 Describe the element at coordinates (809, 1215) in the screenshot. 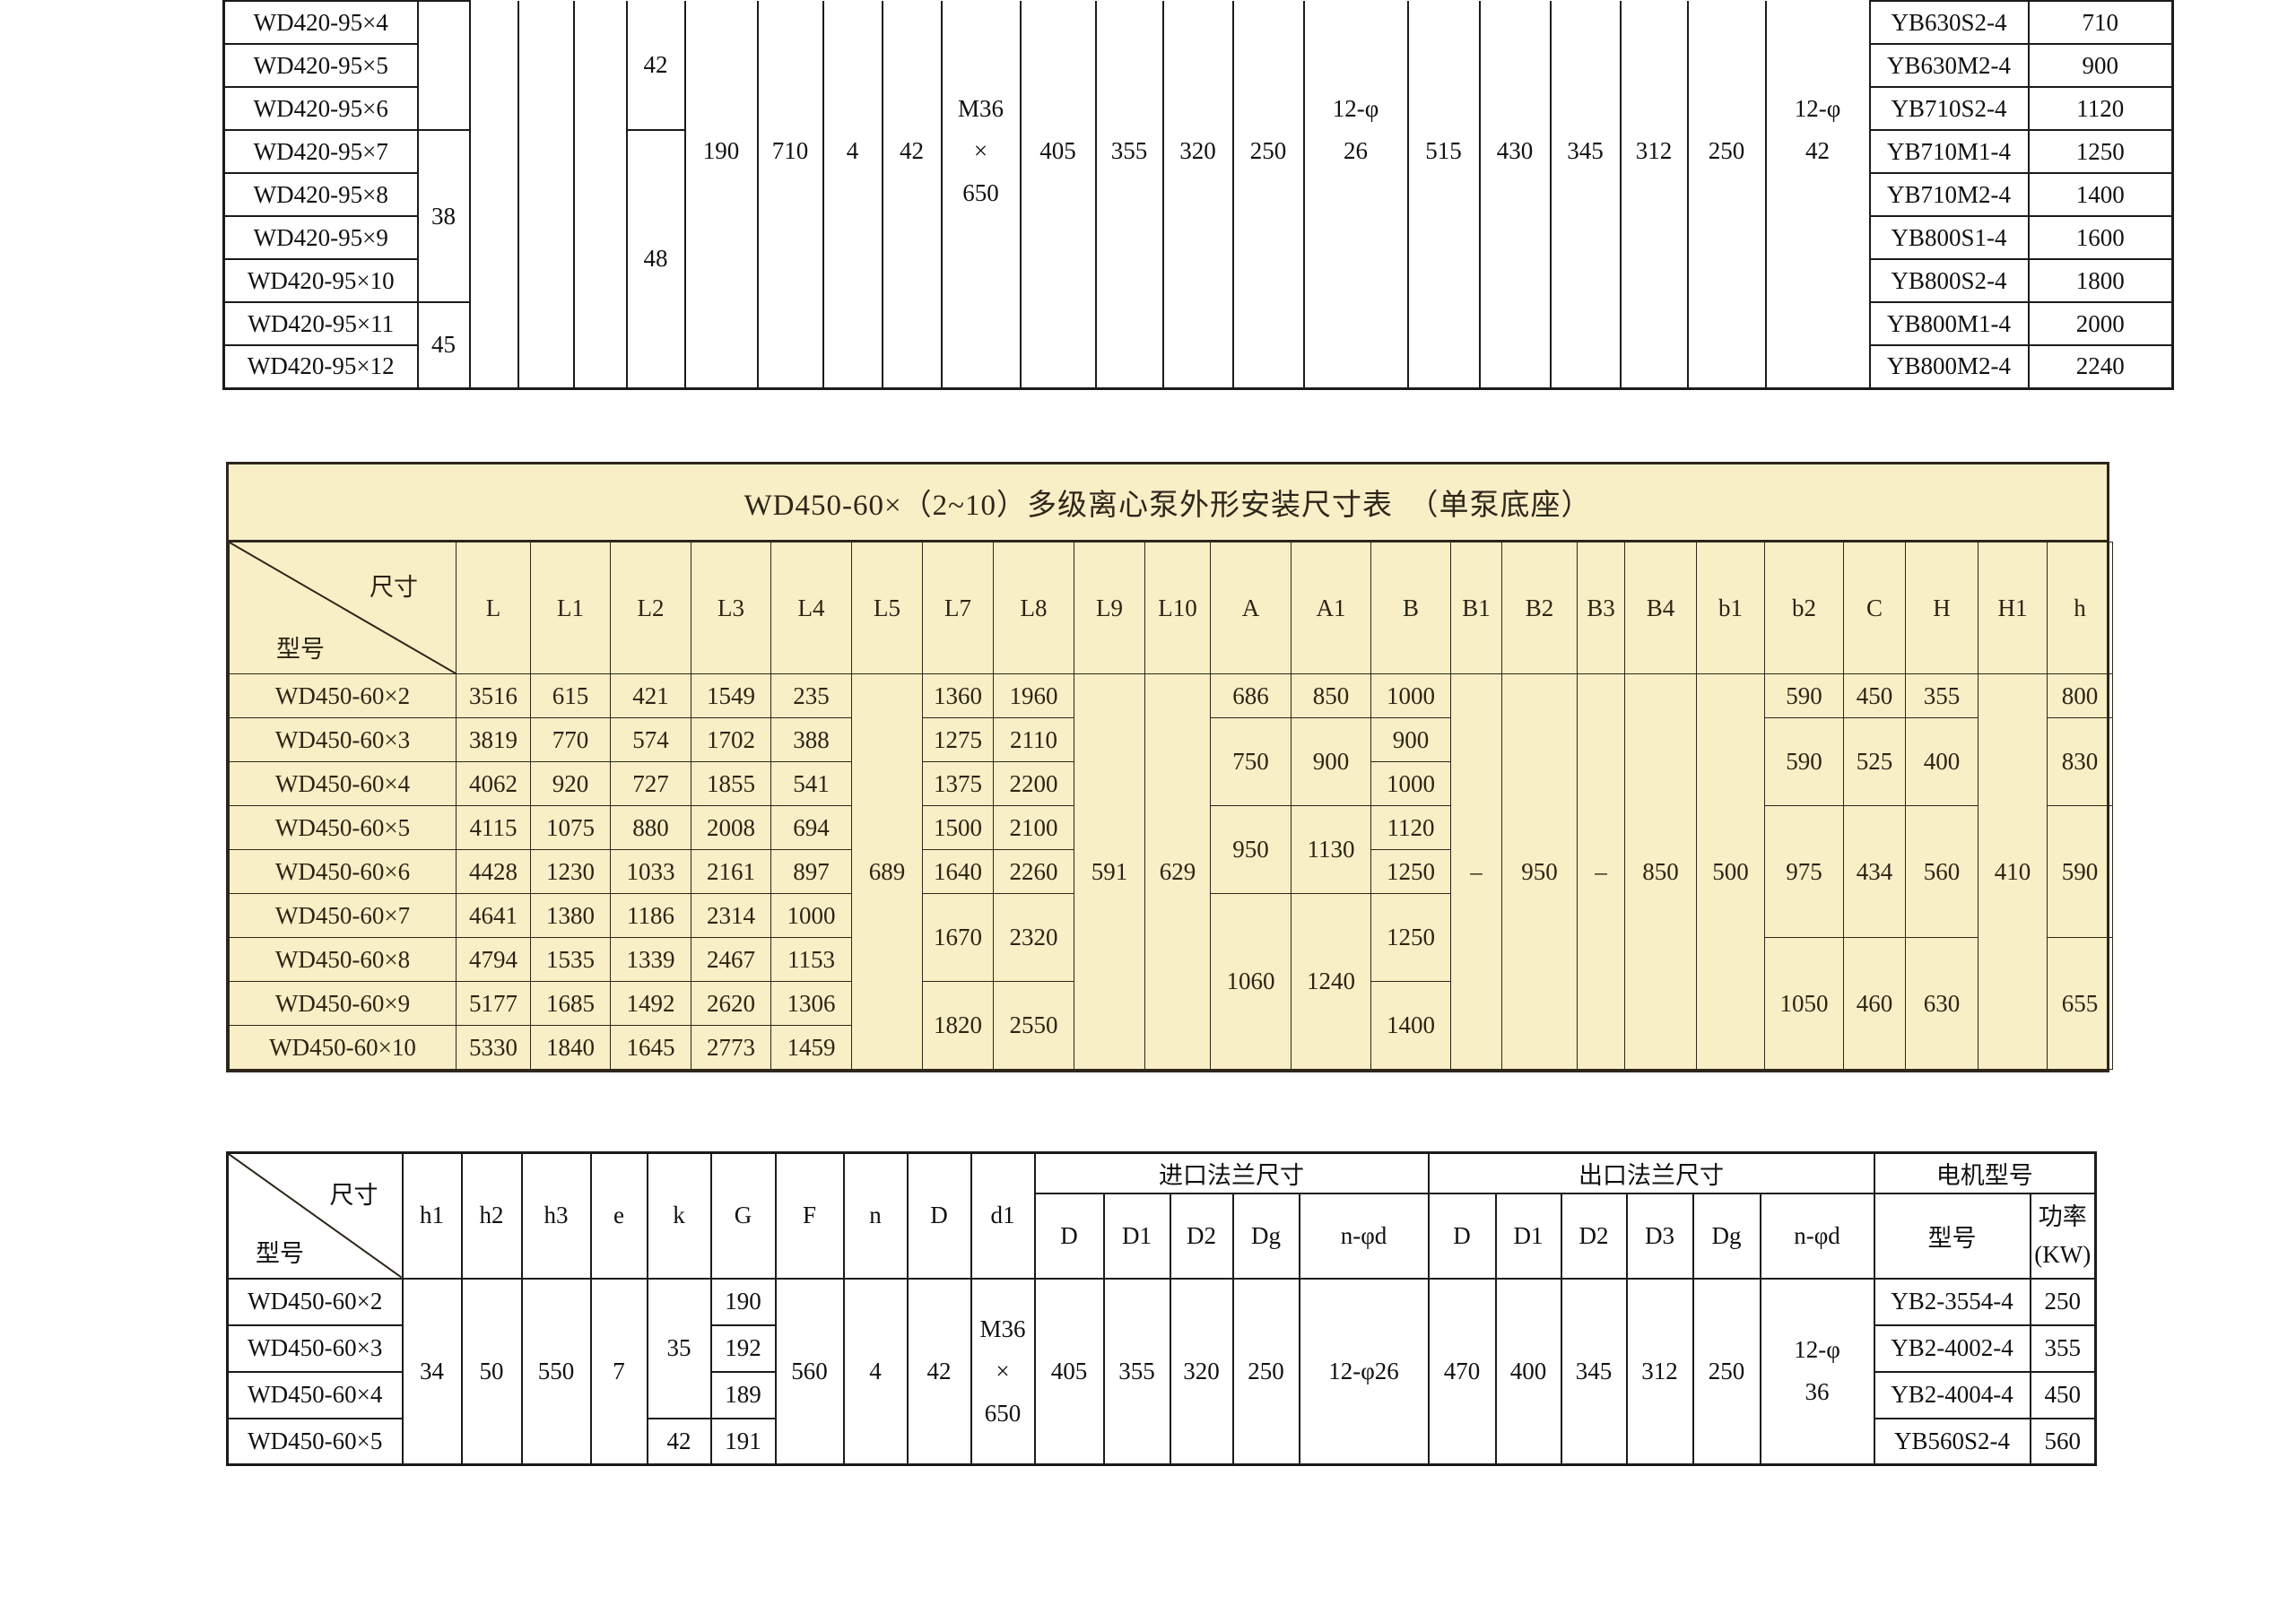

I see `col-header: F` at that location.